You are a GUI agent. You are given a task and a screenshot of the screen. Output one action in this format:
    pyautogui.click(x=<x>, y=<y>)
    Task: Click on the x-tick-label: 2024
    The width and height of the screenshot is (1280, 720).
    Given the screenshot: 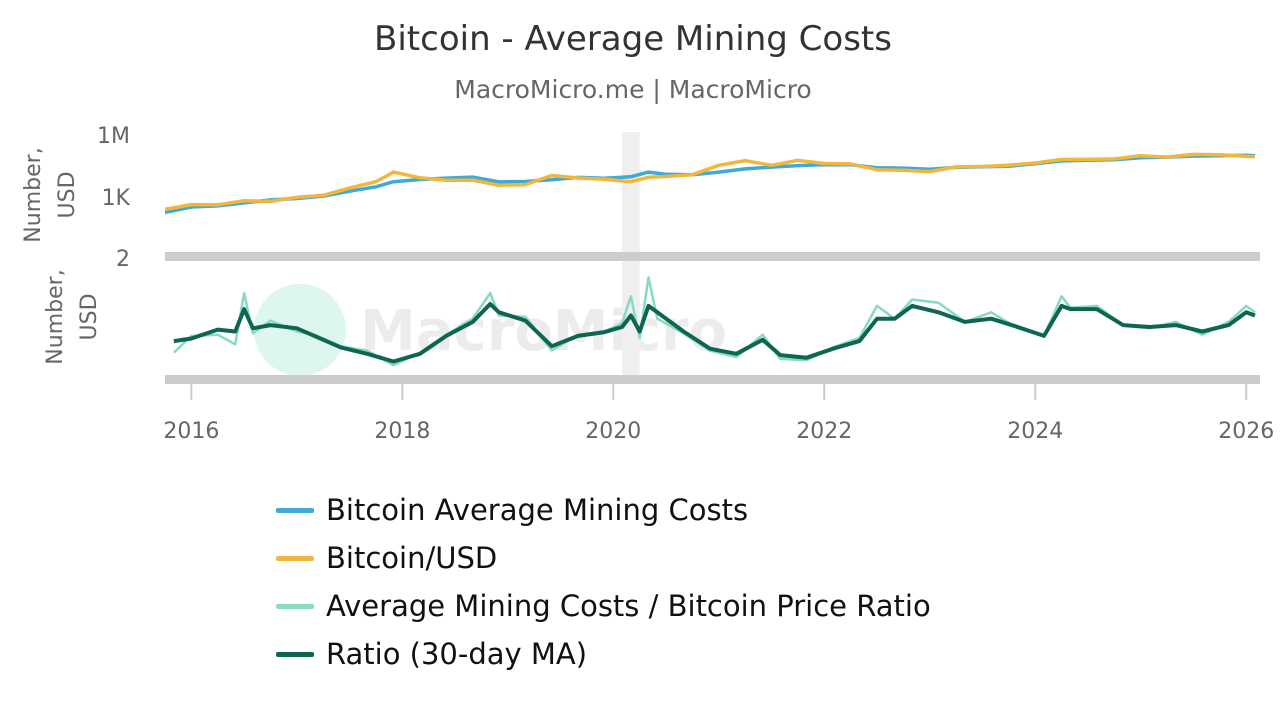 What is the action you would take?
    pyautogui.click(x=1035, y=431)
    